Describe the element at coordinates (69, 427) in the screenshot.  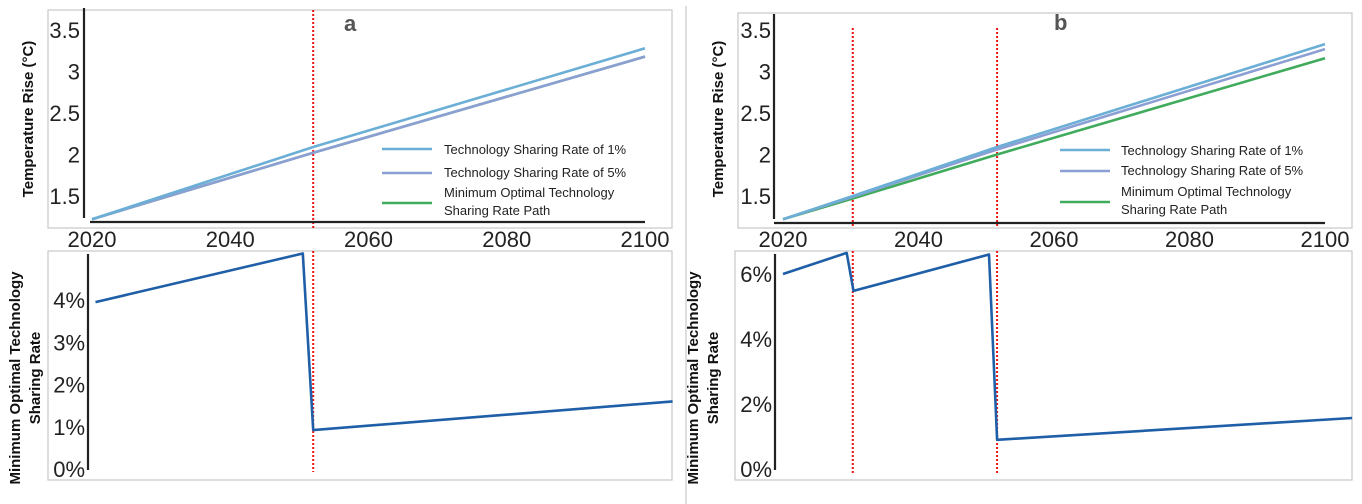
I see `y-tick-label: 1%` at that location.